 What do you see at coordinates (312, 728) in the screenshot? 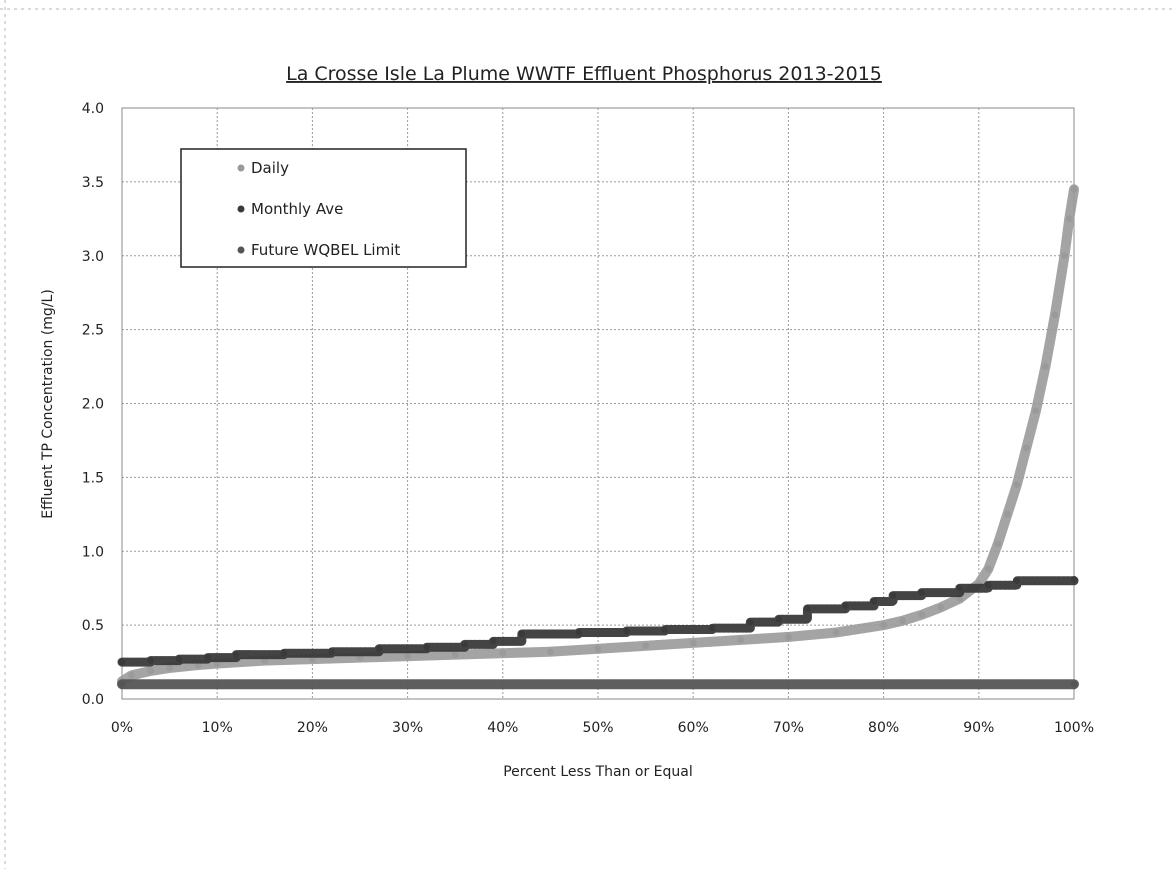
I see `x-tick-label: 20%` at bounding box center [312, 728].